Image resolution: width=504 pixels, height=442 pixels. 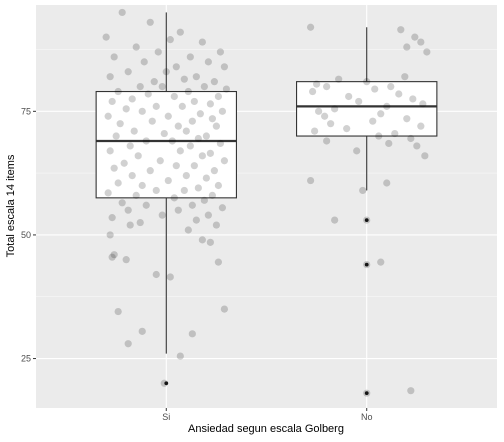 What do you see at coordinates (26, 111) in the screenshot?
I see `y-tick-label: 75` at bounding box center [26, 111].